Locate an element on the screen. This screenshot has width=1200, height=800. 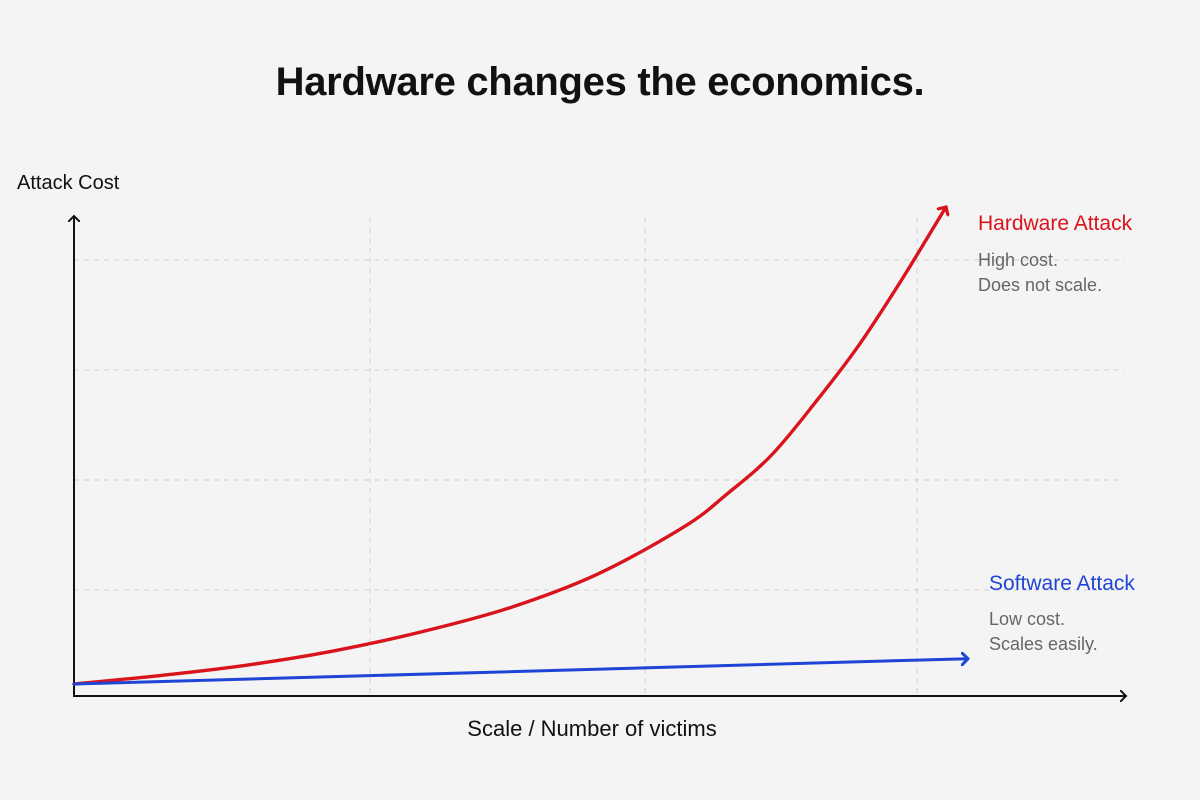
hardware-attack-note: High cost. Does not scale. is located at coordinates (1040, 273).